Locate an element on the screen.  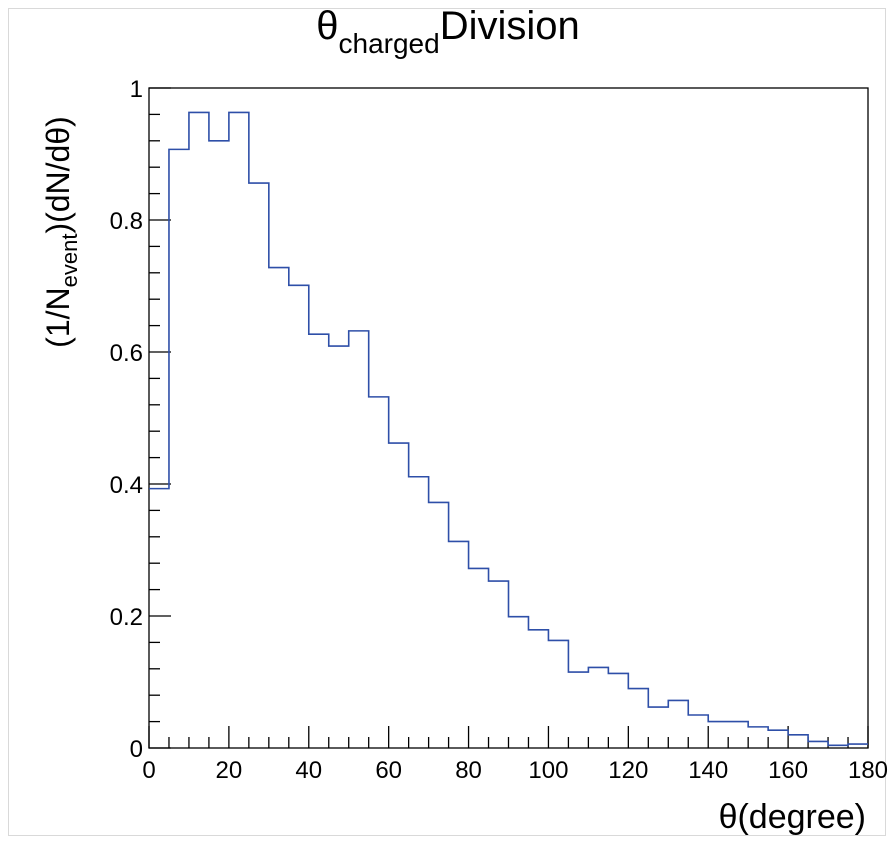
y-tick-label: 0.8 is located at coordinates (126, 221).